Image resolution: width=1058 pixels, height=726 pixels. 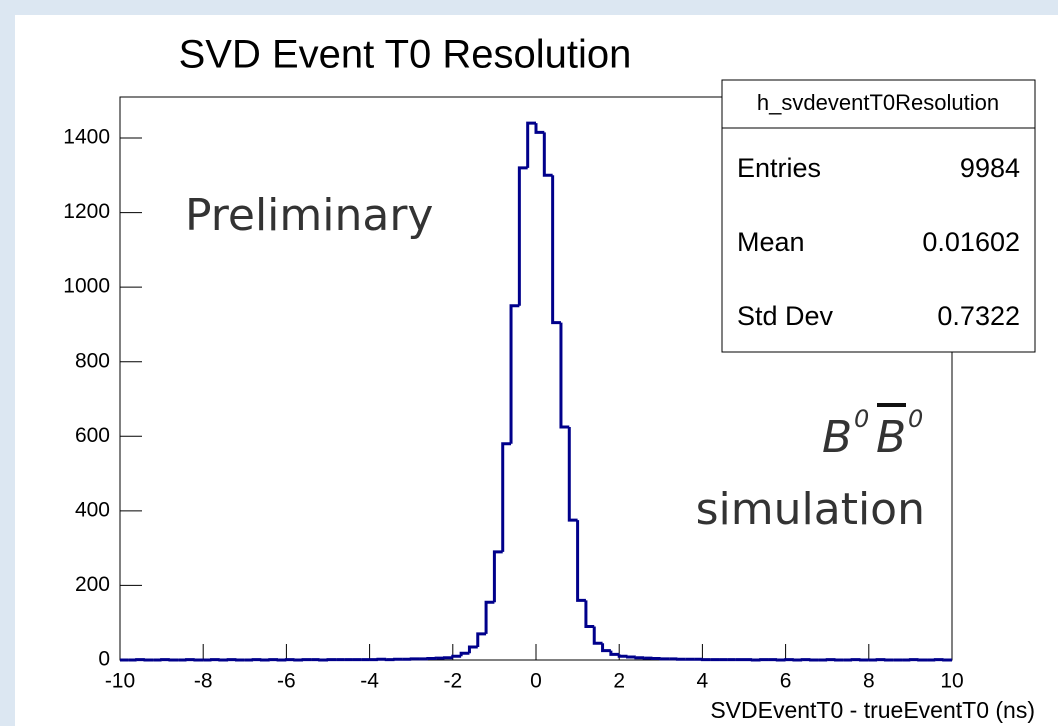 I want to click on x-tick-label: 4, so click(x=703, y=681).